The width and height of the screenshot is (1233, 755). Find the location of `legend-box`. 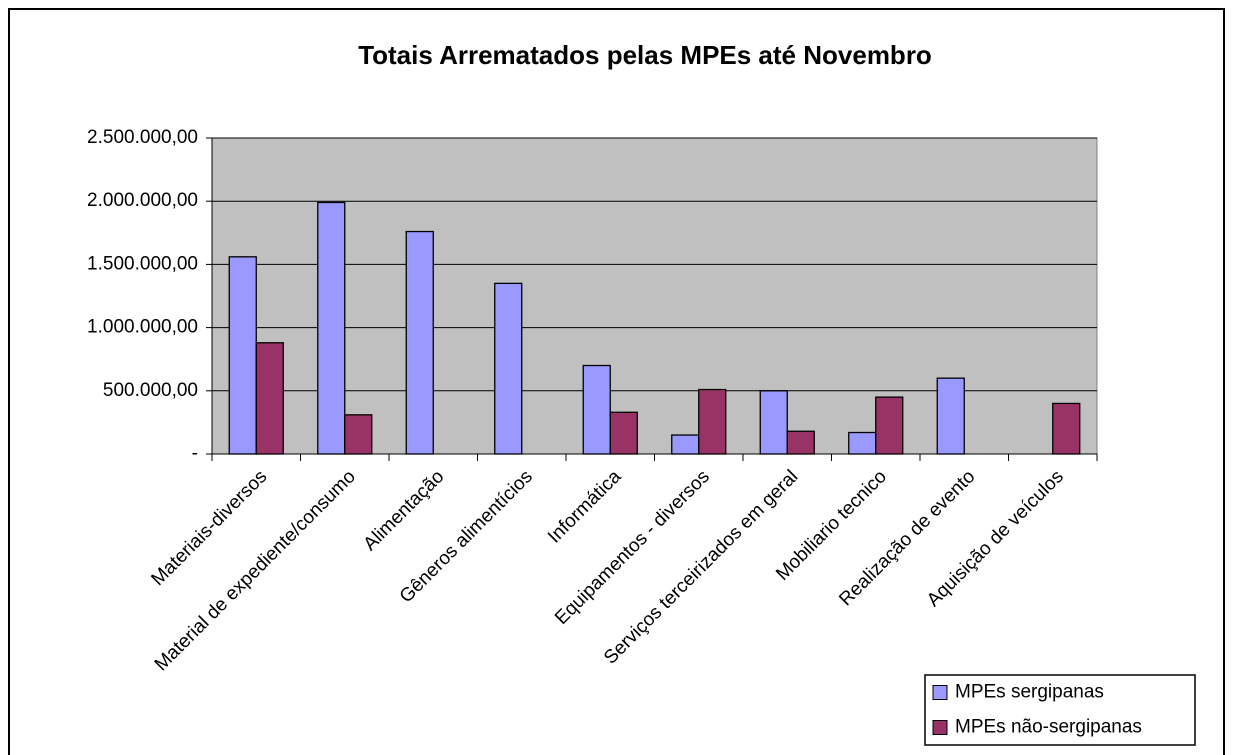

legend-box is located at coordinates (1060, 710).